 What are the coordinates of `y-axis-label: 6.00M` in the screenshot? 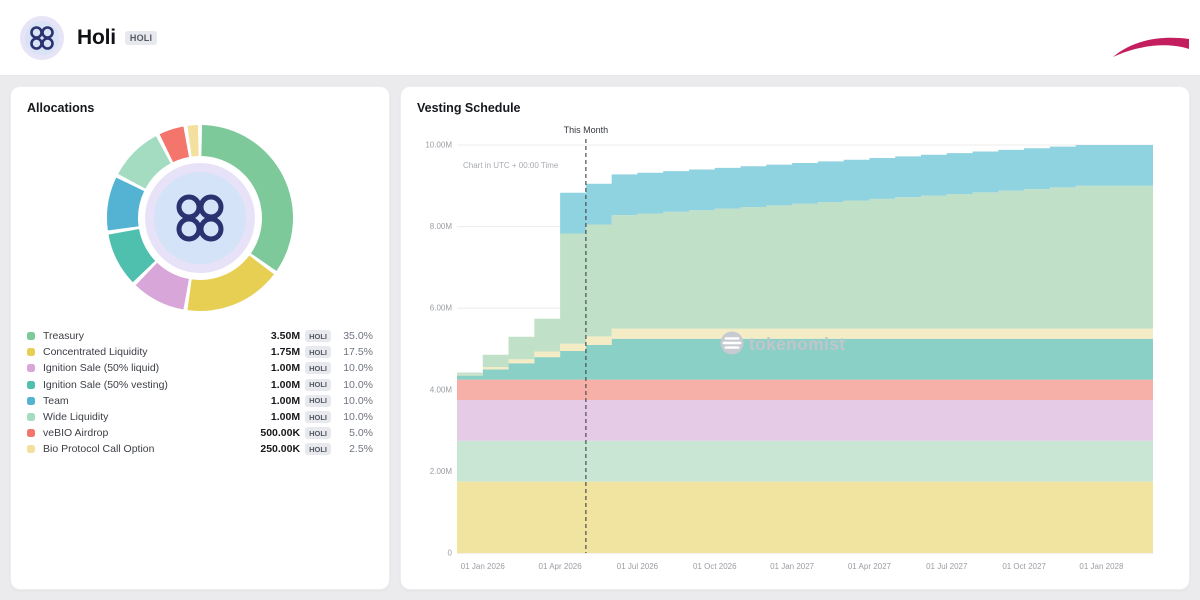 It's located at (441, 308).